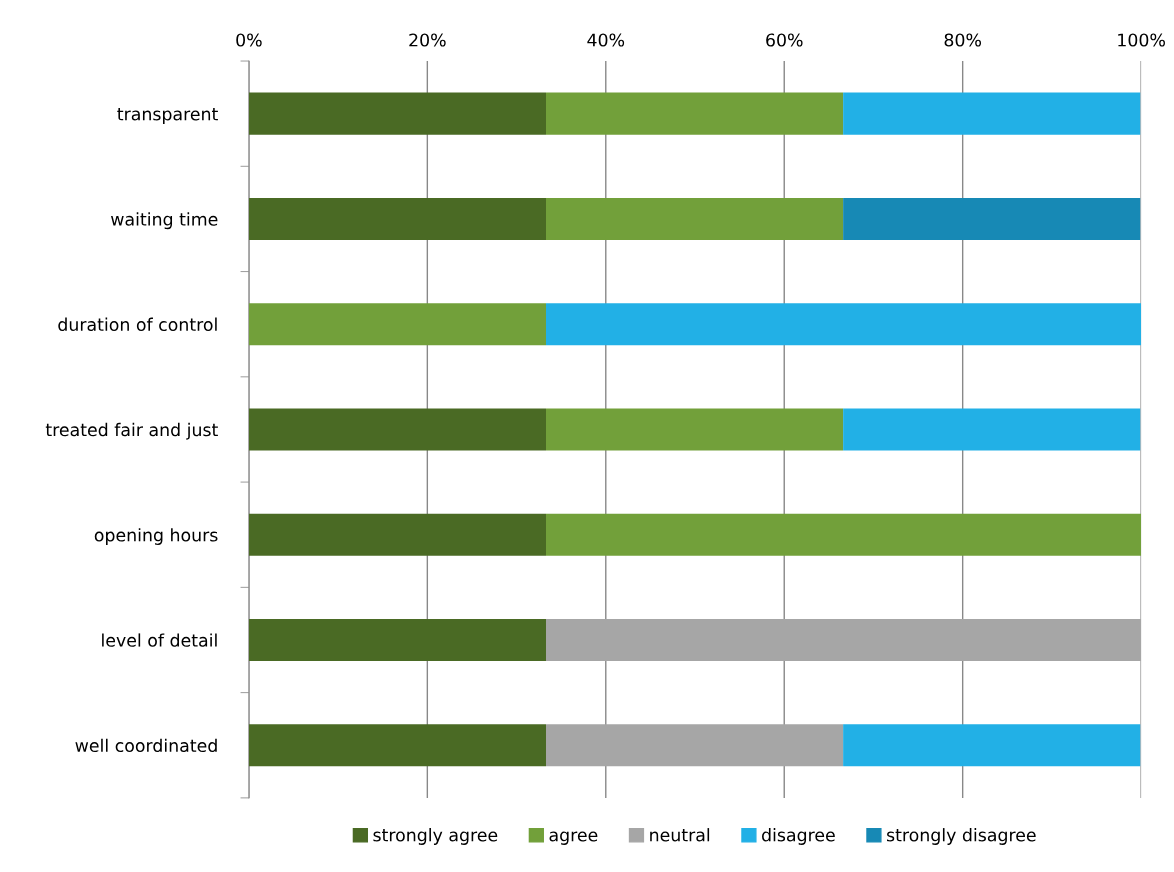  Describe the element at coordinates (156, 536) in the screenshot. I see `y-tick-label: opening hours` at that location.